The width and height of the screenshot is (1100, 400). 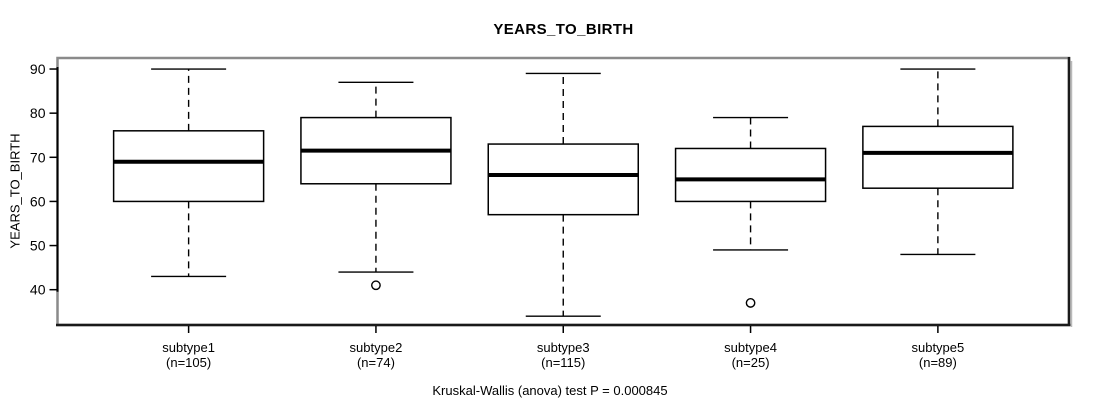 I want to click on iqr-box-subtype4, so click(x=750, y=175).